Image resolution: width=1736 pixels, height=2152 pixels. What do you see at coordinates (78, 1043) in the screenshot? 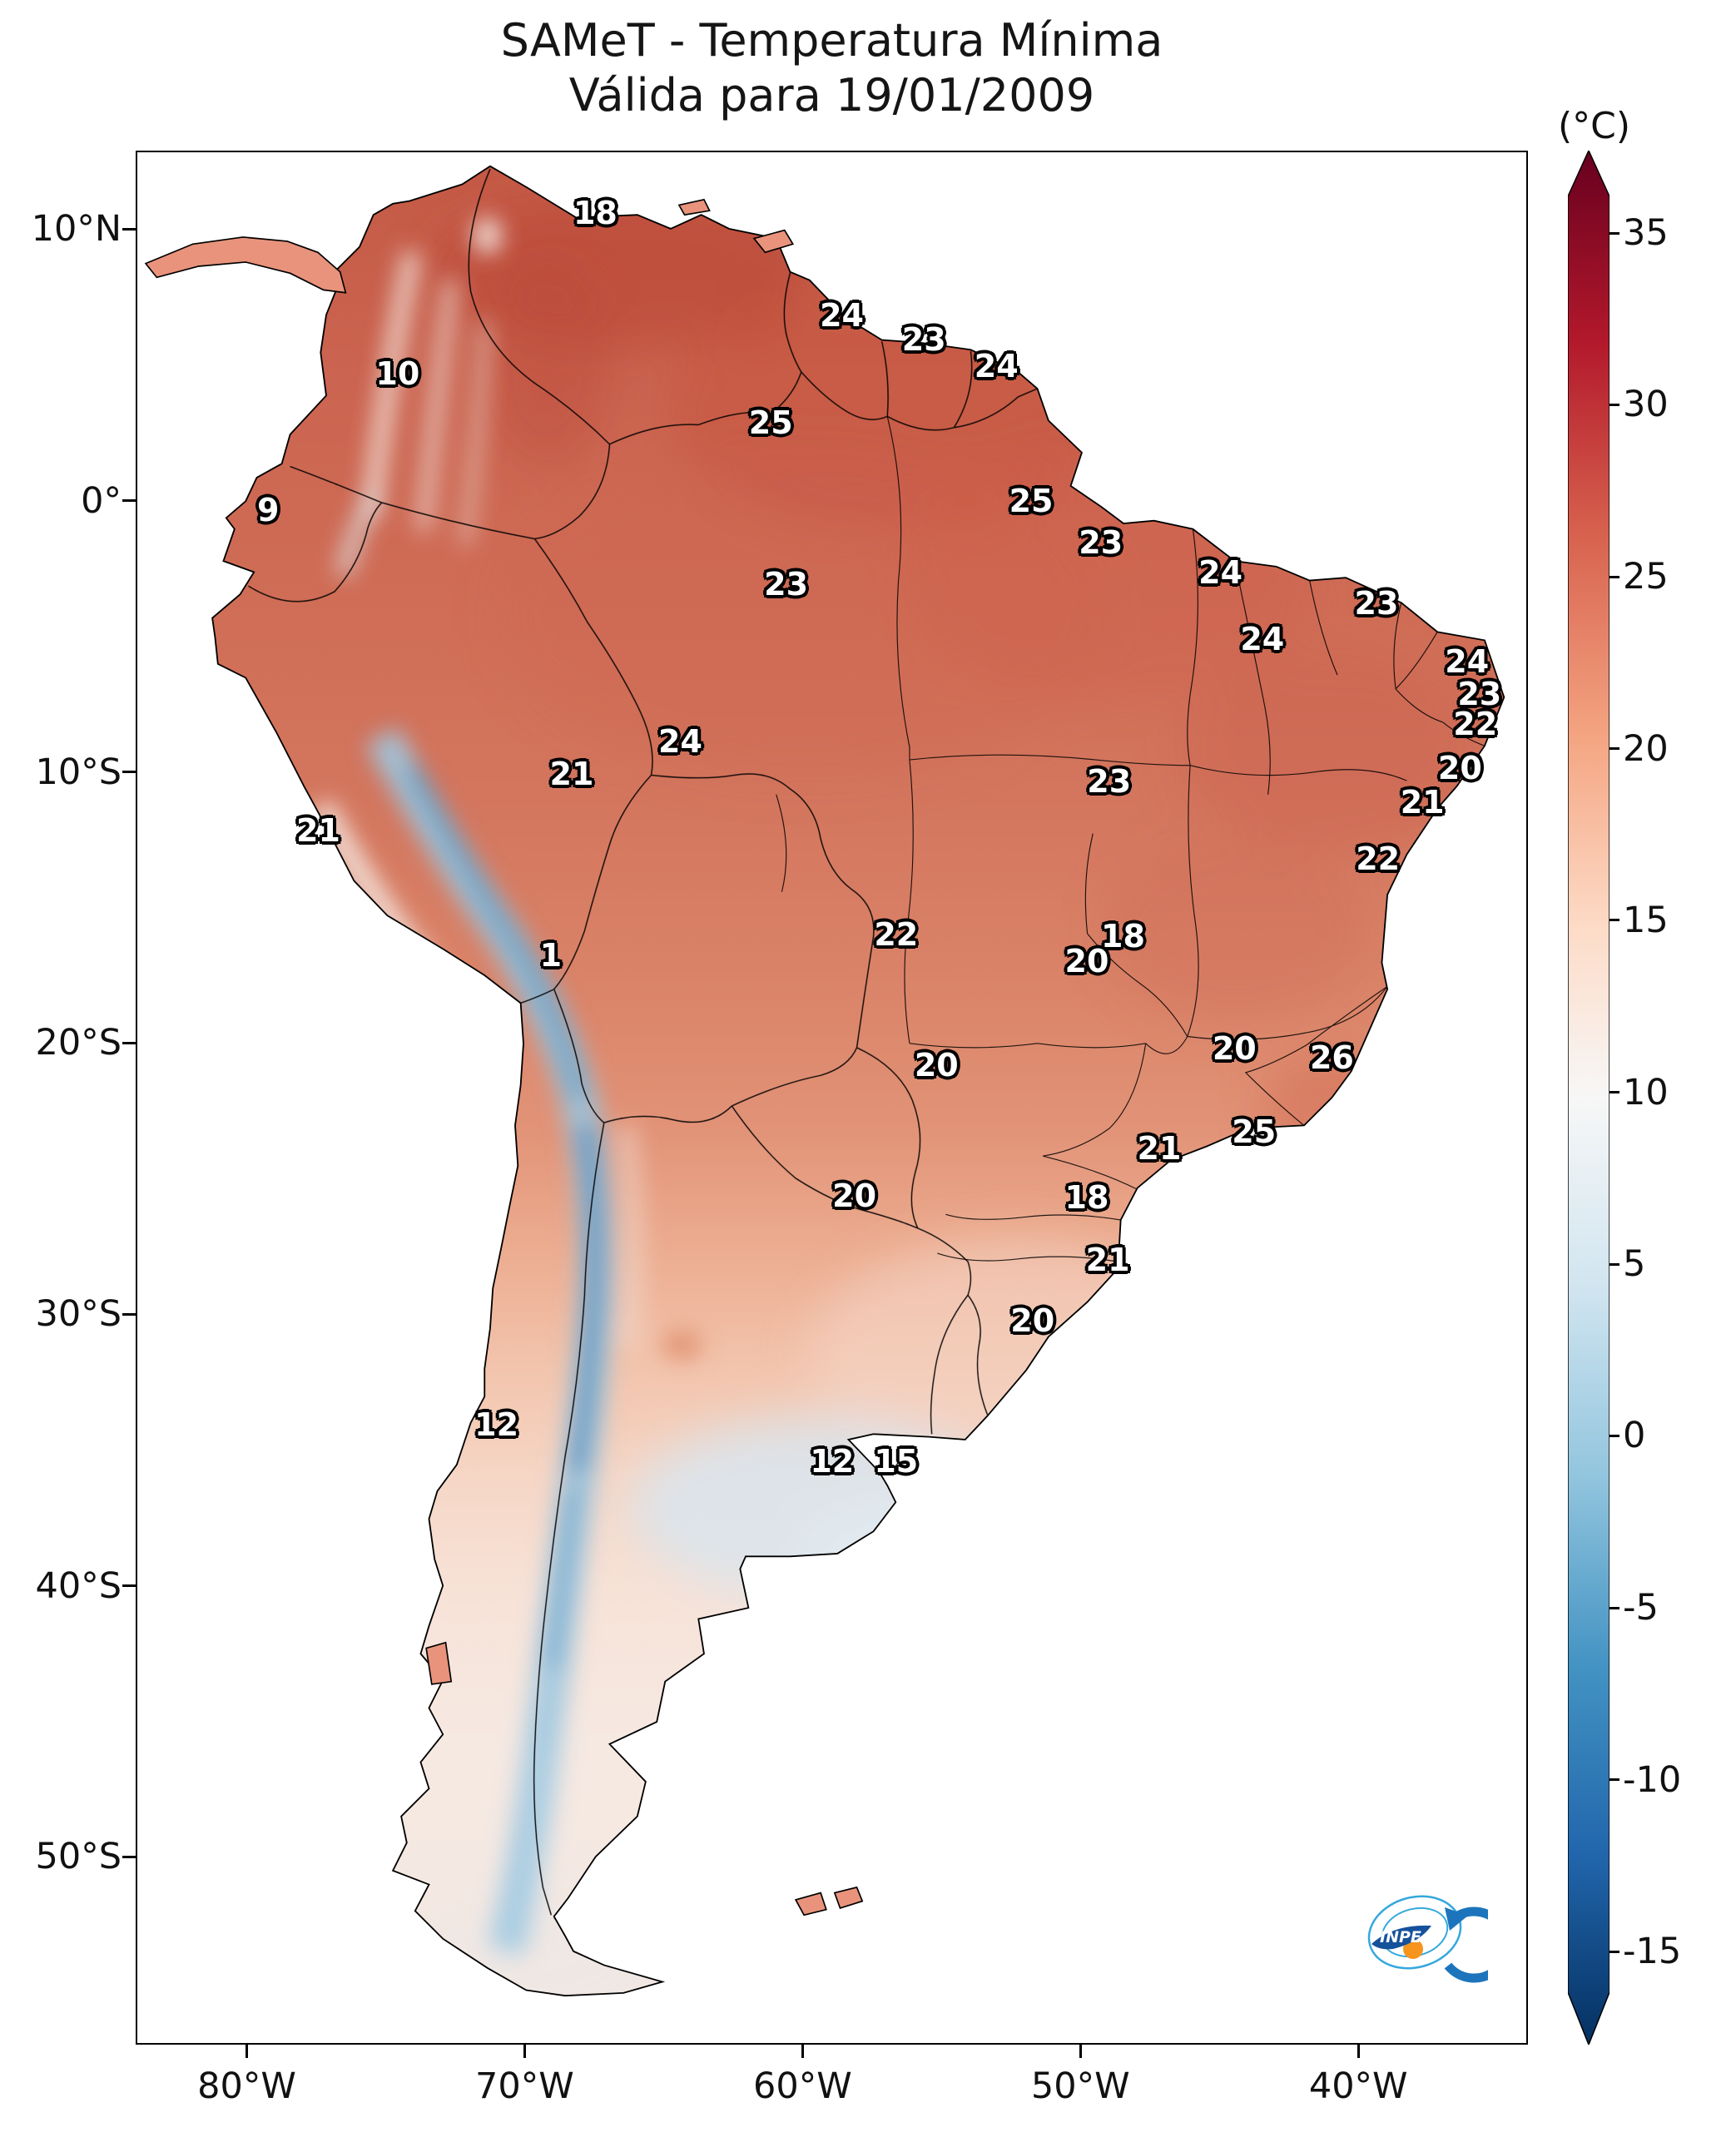
I see `lat-tick-label: 20°S` at bounding box center [78, 1043].